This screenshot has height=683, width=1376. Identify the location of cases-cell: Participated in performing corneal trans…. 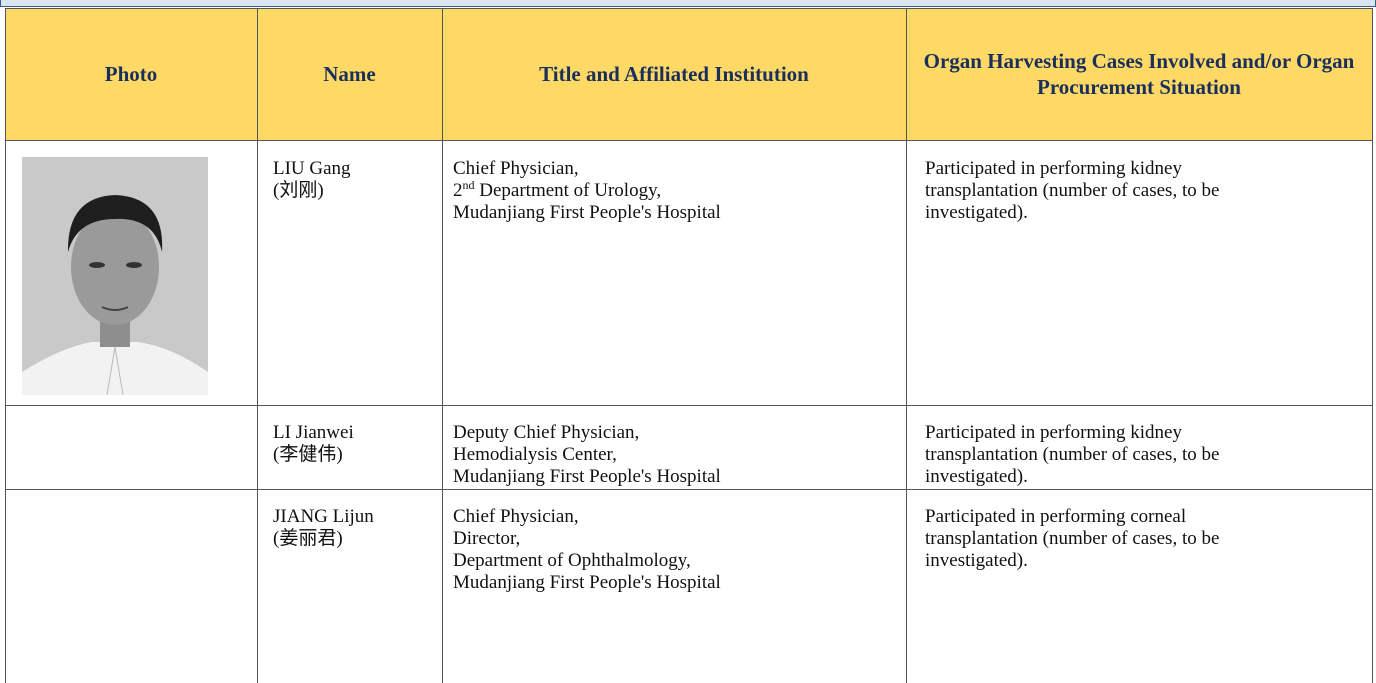
(1110, 539).